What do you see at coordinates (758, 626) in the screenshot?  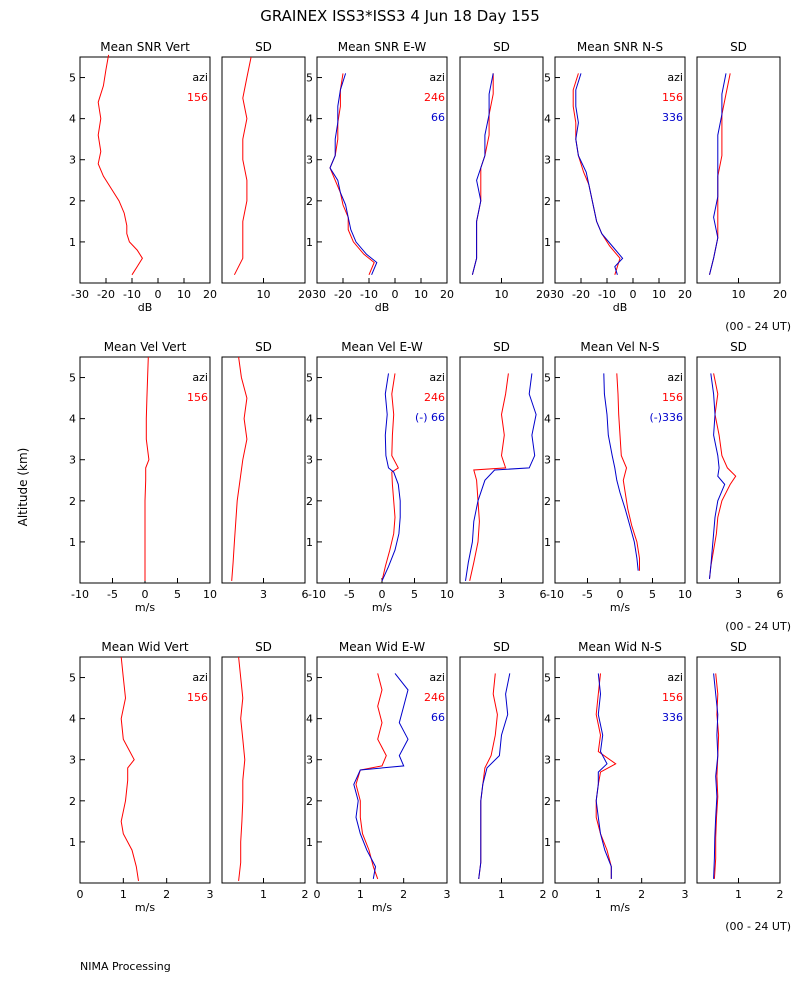 I see `time-range-row2: (00 - 24 UT)` at bounding box center [758, 626].